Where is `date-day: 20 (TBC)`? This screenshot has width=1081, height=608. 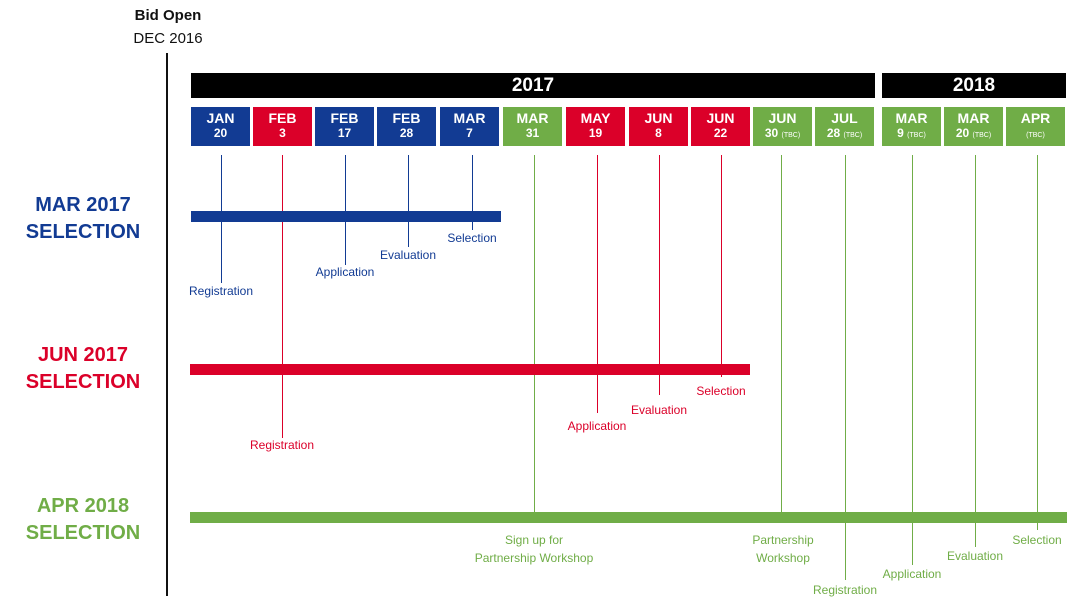
date-day: 20 (TBC) is located at coordinates (973, 133).